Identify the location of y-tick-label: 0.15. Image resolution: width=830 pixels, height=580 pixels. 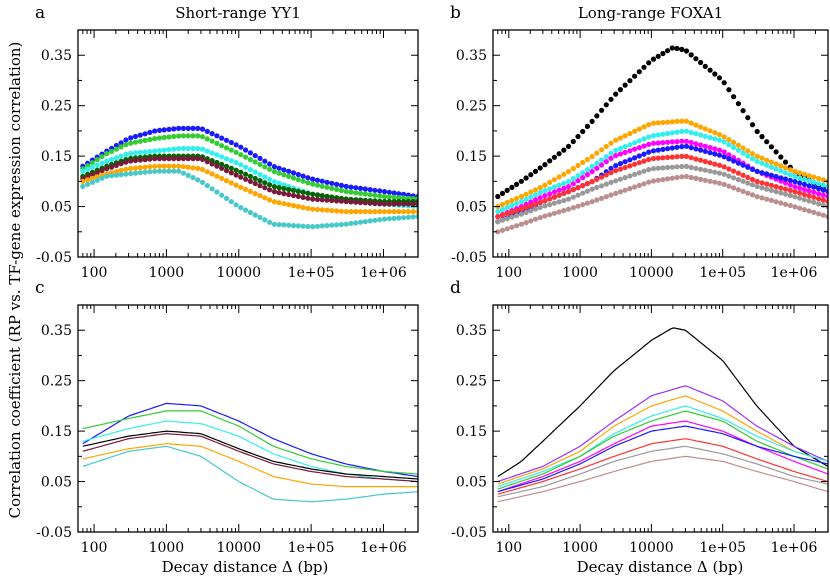
(56, 157).